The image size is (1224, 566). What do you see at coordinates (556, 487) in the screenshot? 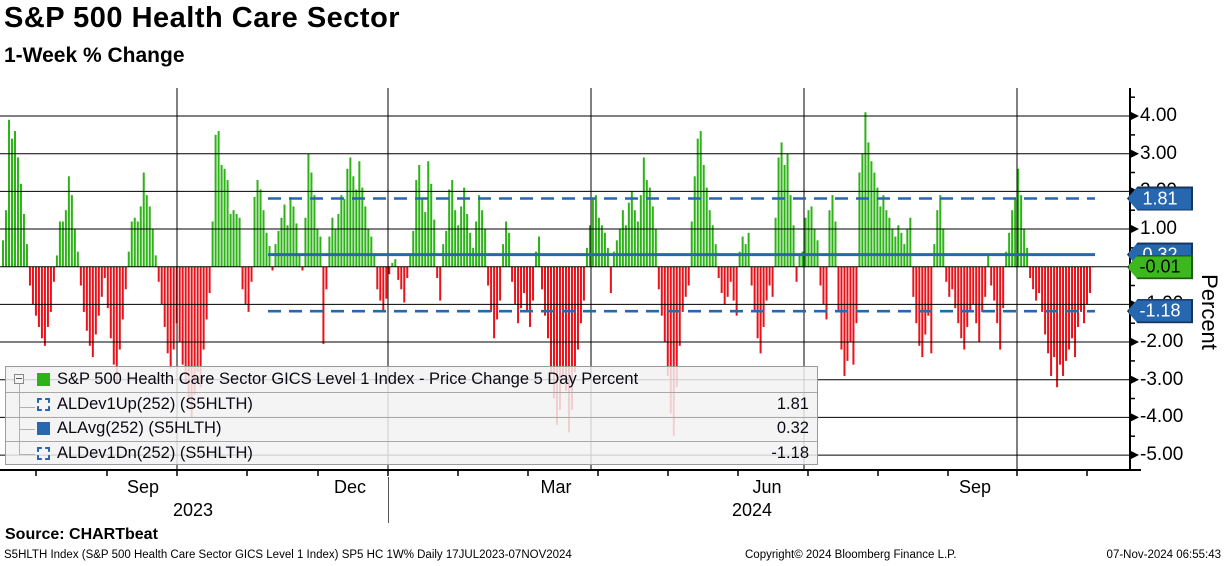
I see `x-axis-month-label: Mar` at bounding box center [556, 487].